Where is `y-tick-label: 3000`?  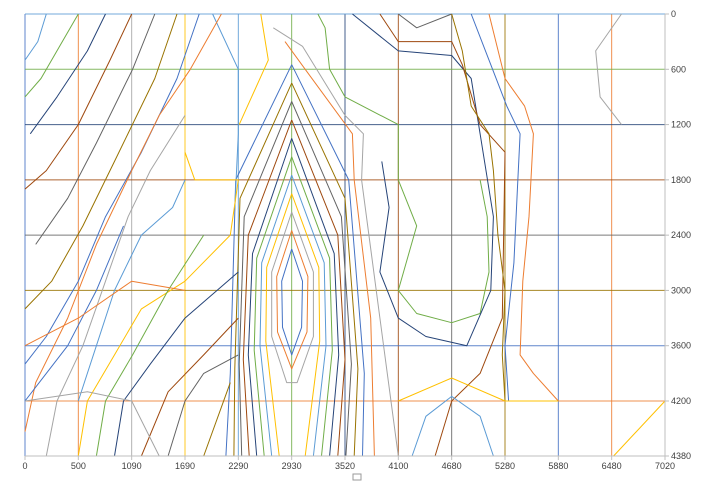 y-tick-label: 3000 is located at coordinates (681, 290).